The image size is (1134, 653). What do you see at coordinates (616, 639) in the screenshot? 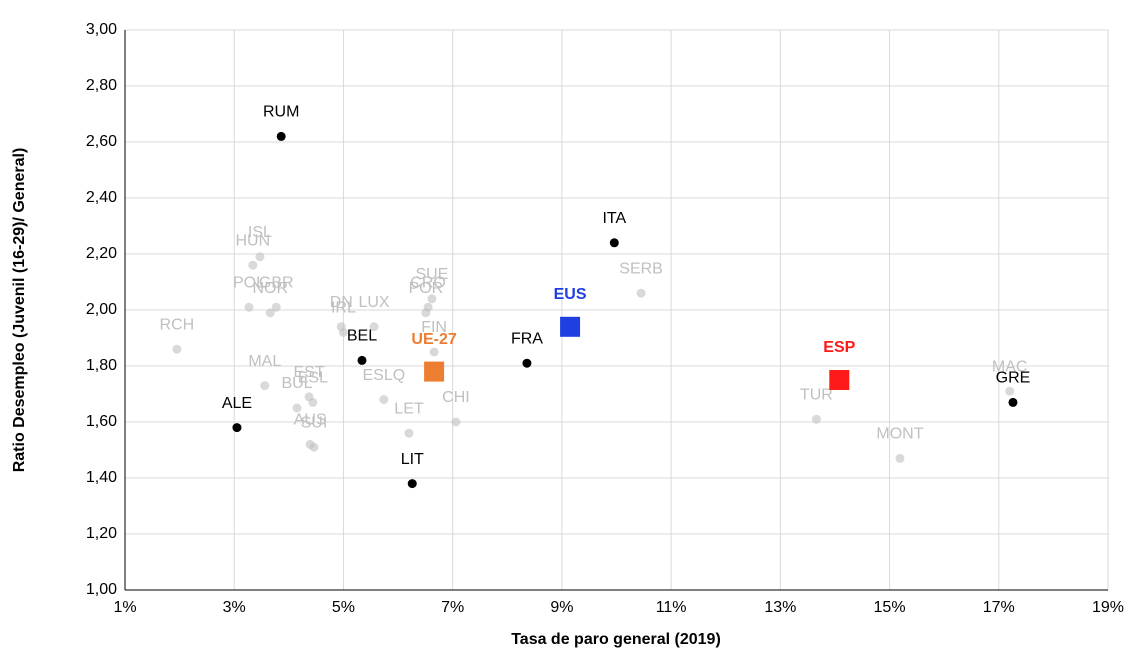
I see `x-axis-title: Tasa de paro general (2019)` at bounding box center [616, 639].